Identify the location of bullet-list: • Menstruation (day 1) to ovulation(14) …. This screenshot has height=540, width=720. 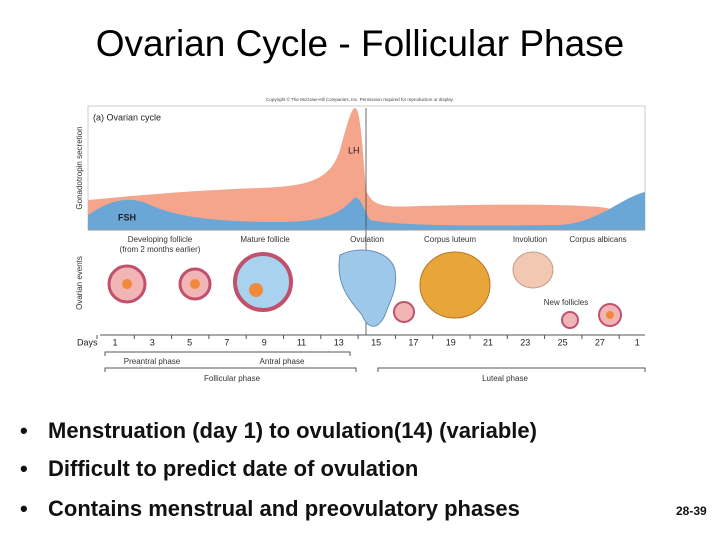
(278, 469).